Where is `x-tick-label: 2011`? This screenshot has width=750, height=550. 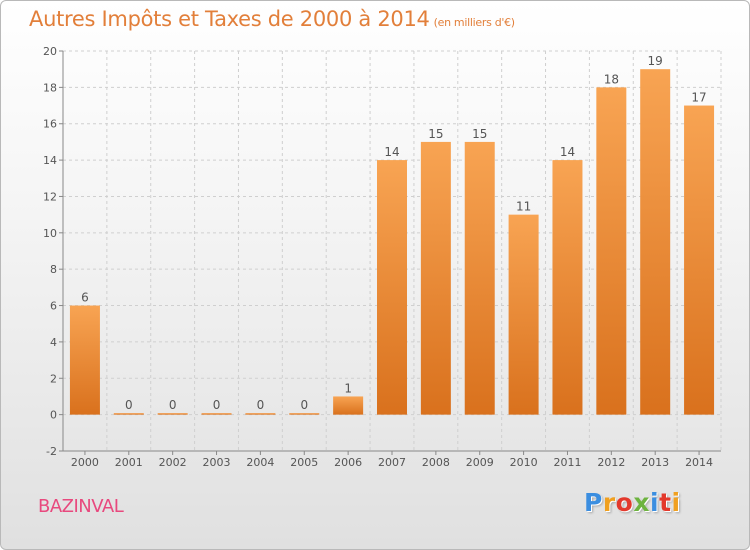
x-tick-label: 2011 is located at coordinates (567, 462).